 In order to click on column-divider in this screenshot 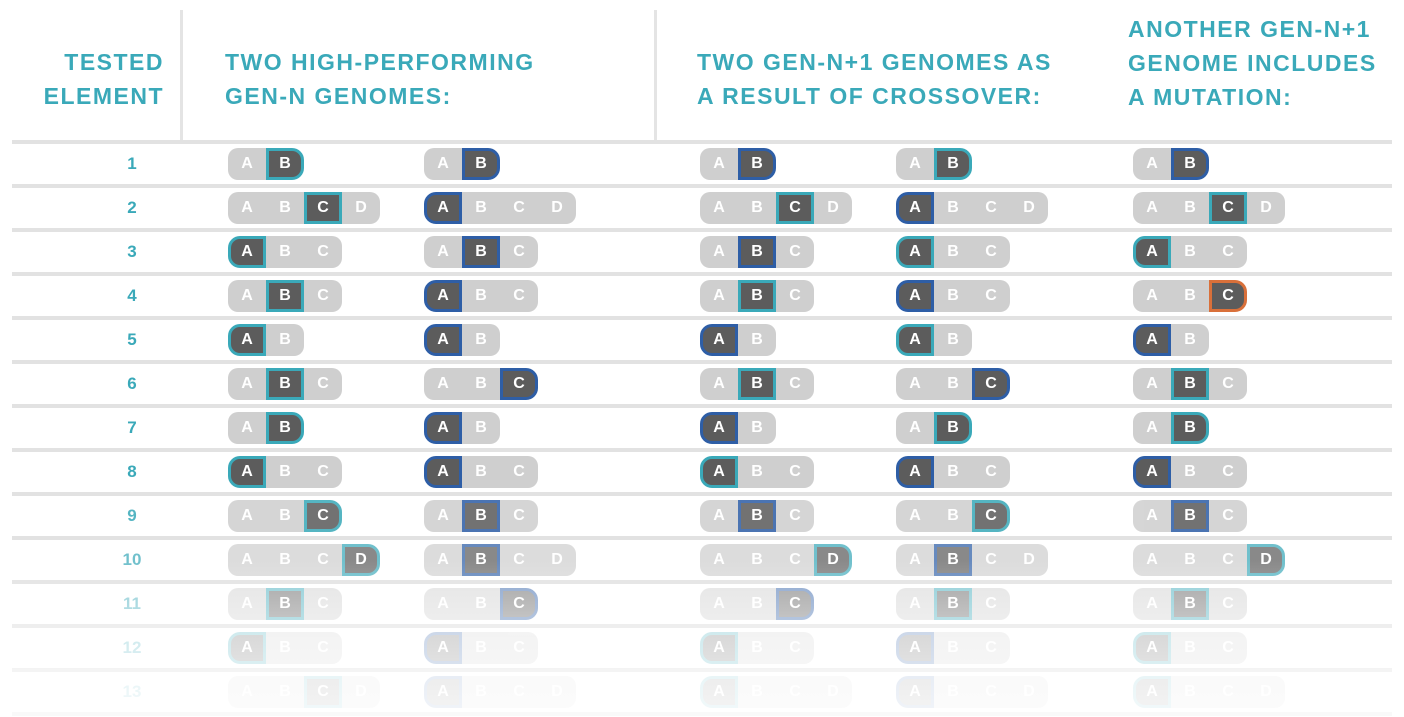, I will do `click(655, 75)`.